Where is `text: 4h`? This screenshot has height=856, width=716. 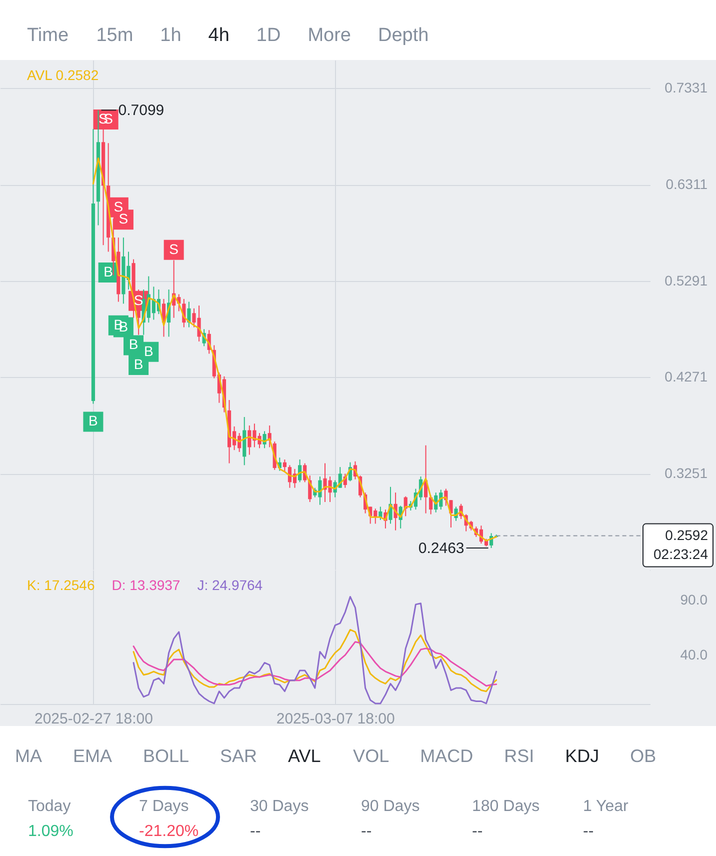 text: 4h is located at coordinates (219, 35).